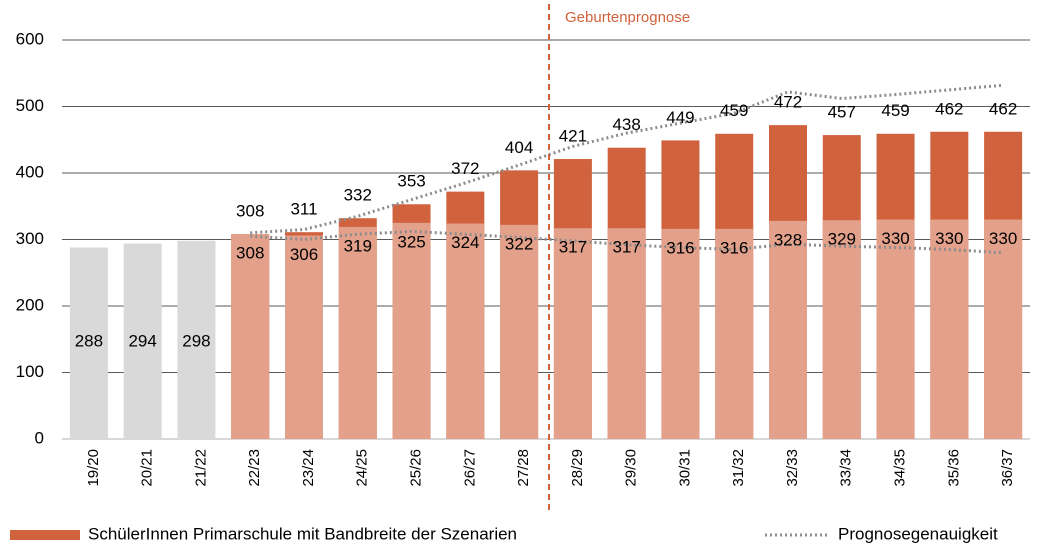 The image size is (1039, 548). I want to click on data-label: 328, so click(788, 239).